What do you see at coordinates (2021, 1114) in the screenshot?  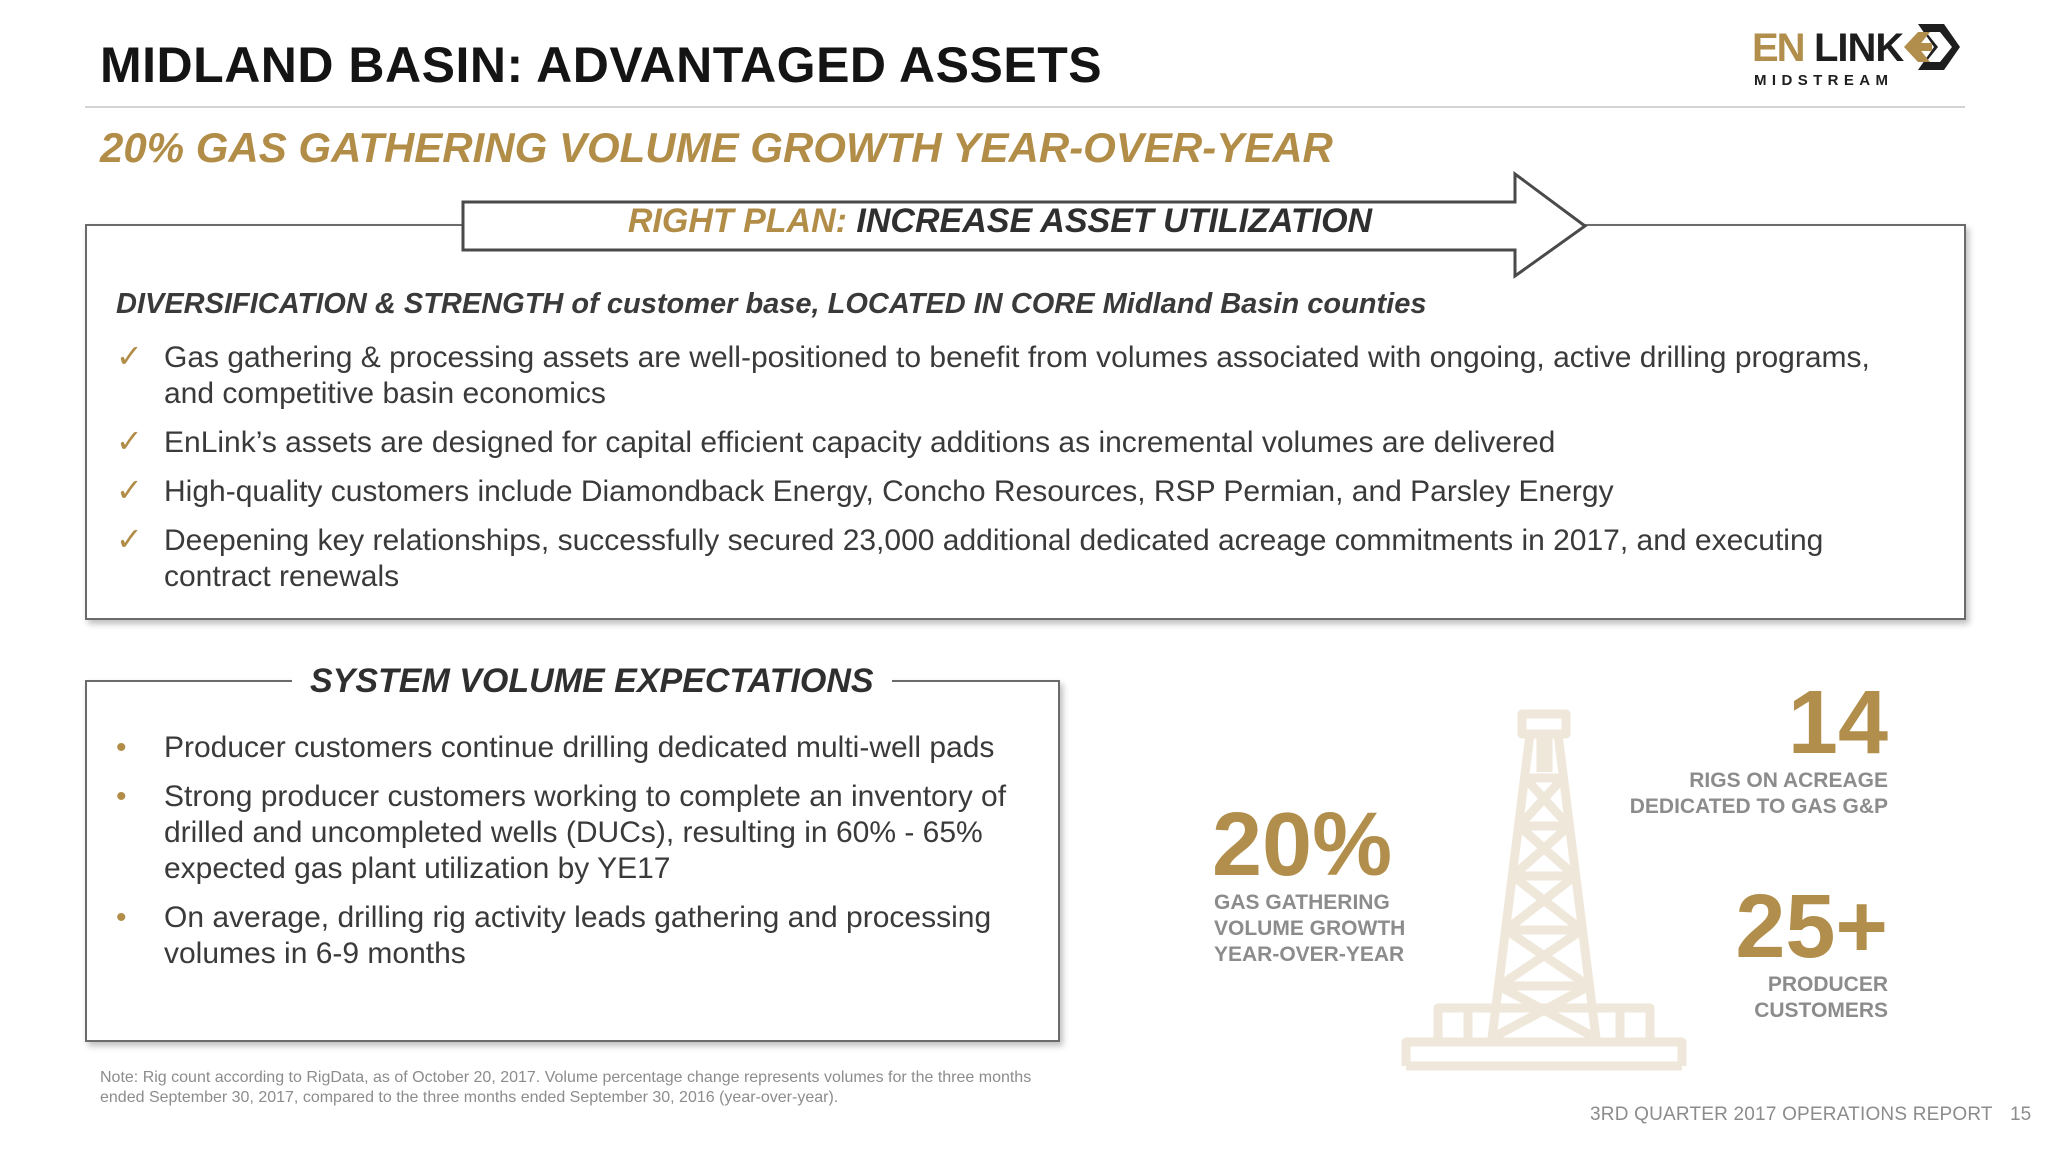 I see `page-number: 15` at bounding box center [2021, 1114].